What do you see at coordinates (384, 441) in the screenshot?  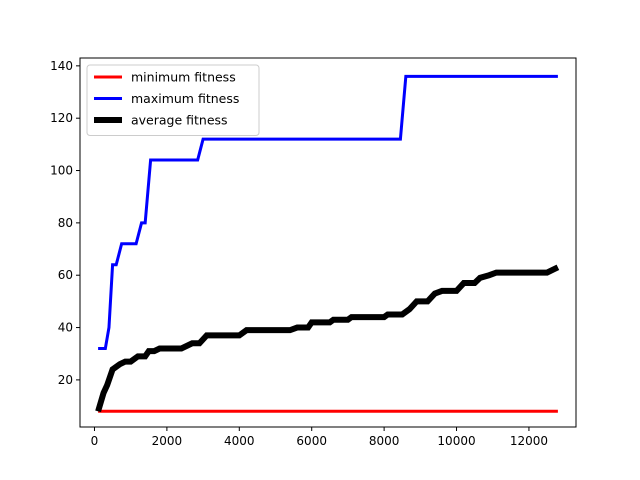 I see `x-tick-label: 8000` at bounding box center [384, 441].